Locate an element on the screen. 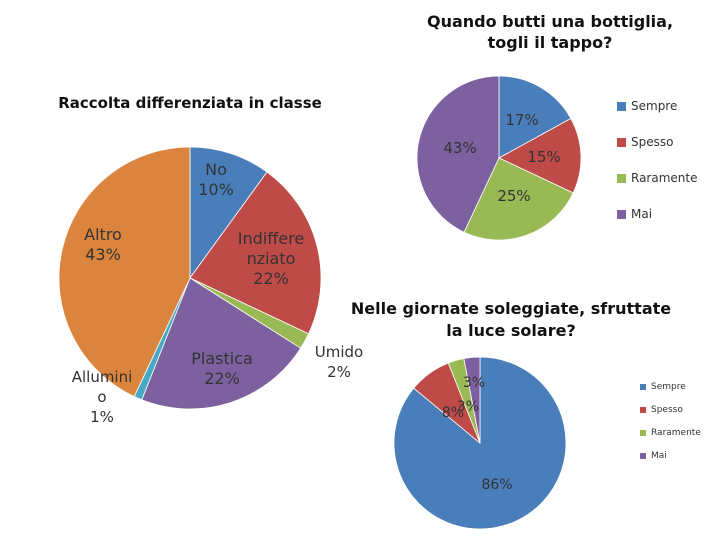 The width and height of the screenshot is (720, 540). pie-slice-plastica is located at coordinates (221, 343).